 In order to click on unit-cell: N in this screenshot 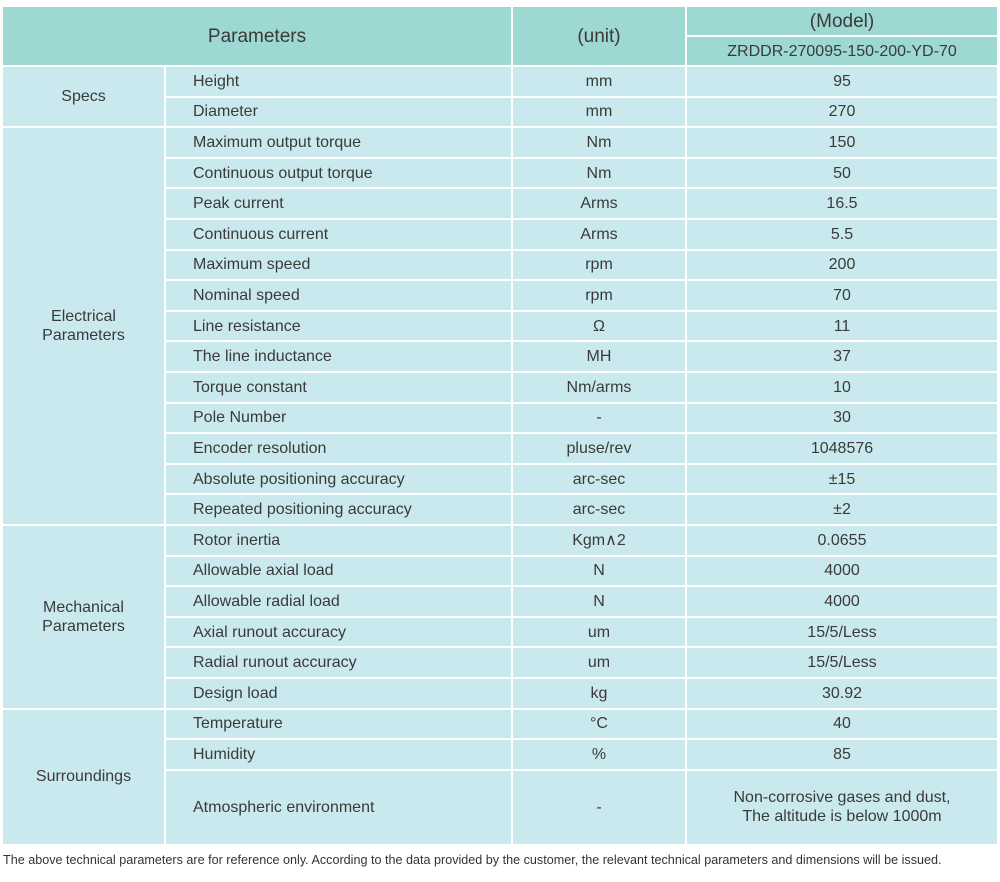, I will do `click(599, 571)`.